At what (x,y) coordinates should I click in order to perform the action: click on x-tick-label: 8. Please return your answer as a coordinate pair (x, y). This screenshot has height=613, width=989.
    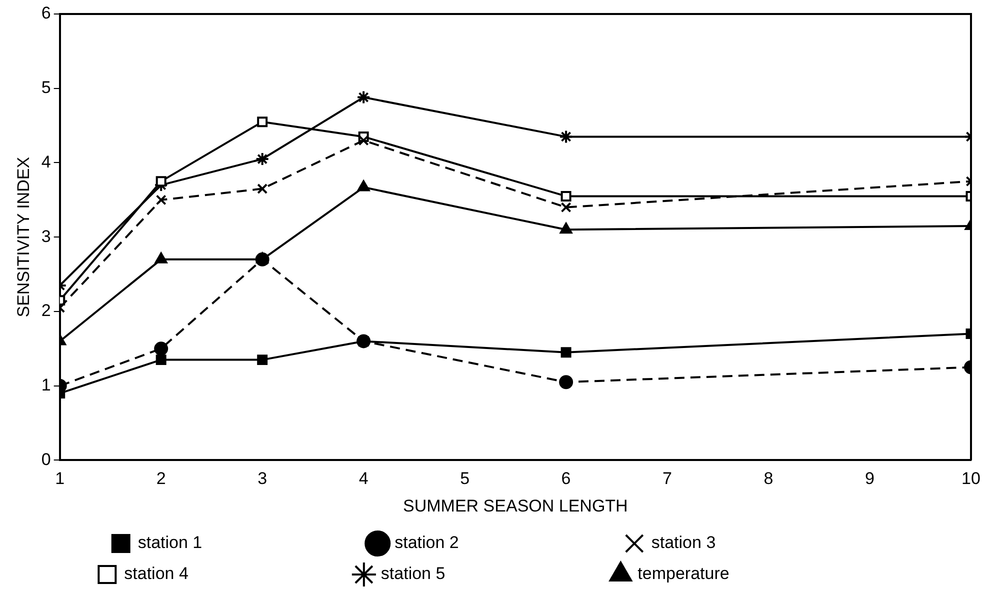
    Looking at the image, I should click on (769, 478).